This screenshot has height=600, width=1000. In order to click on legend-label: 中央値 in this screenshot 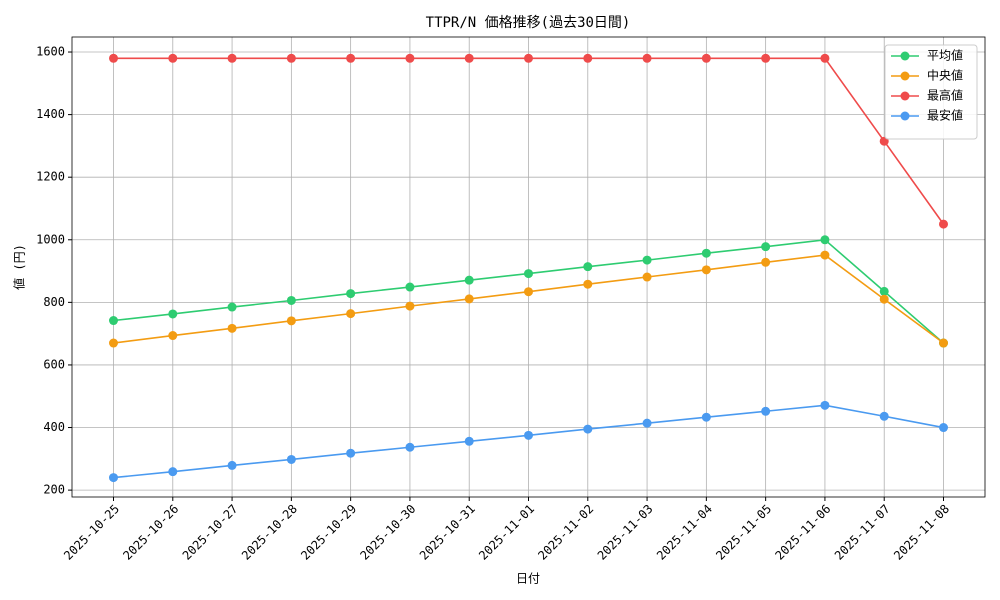, I will do `click(945, 75)`.